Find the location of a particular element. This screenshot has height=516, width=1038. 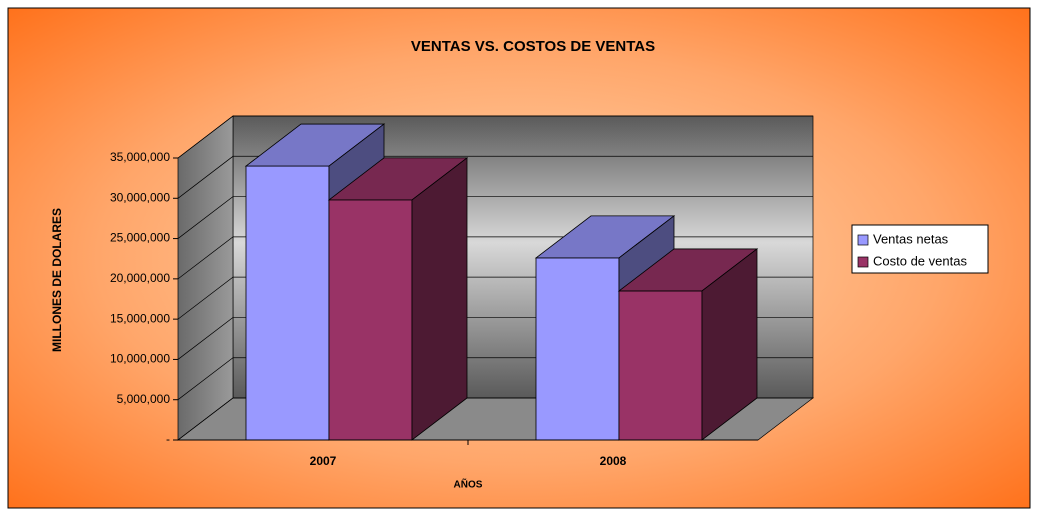

y-axis-title: MILLONES DE DOLARES is located at coordinates (57, 280).